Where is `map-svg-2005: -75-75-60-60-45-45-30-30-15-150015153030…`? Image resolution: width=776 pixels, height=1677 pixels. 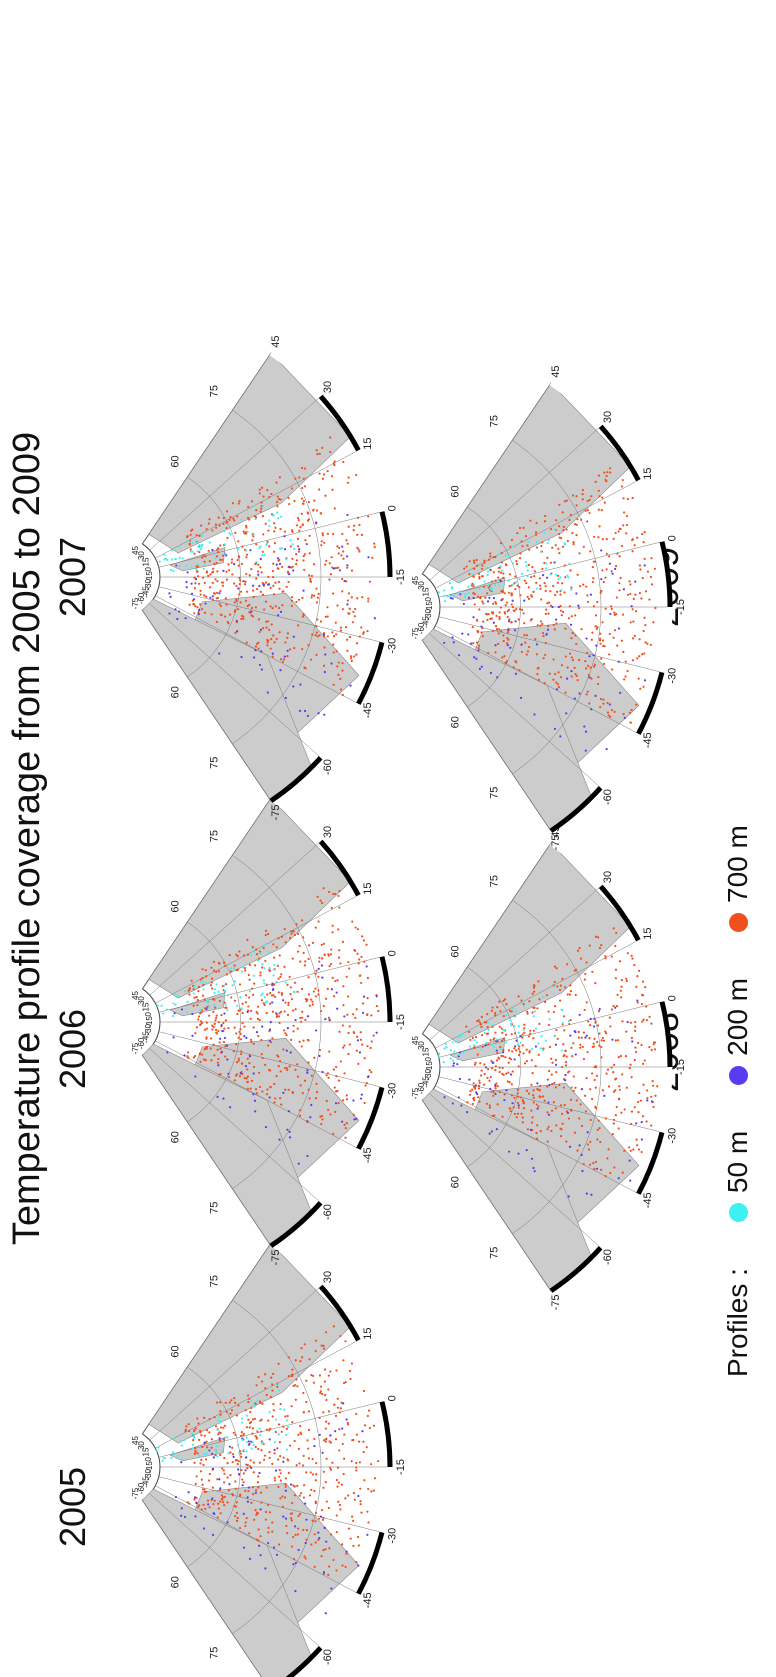 map-svg-2005: -75-75-60-60-45-45-30-30-15-150015153030… is located at coordinates (269, 1451).